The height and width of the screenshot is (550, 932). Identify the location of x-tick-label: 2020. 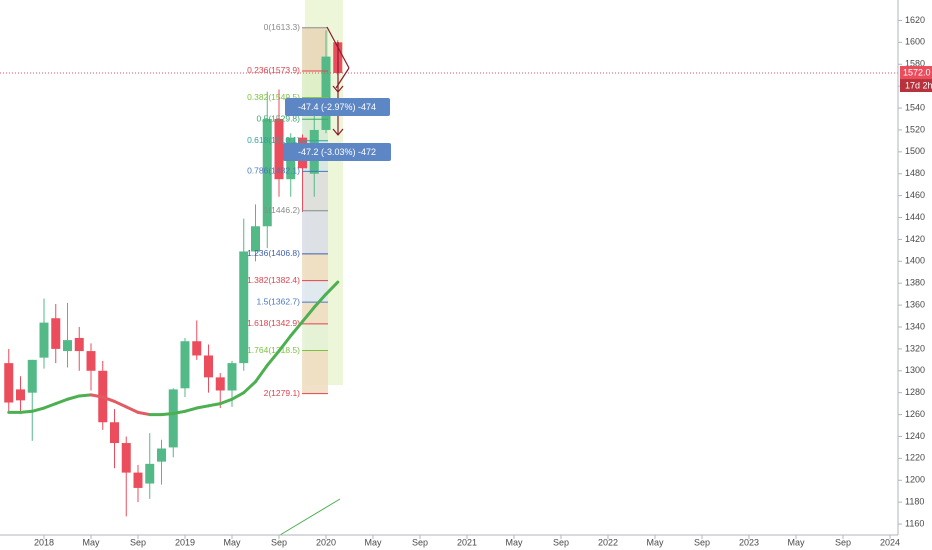
(326, 542).